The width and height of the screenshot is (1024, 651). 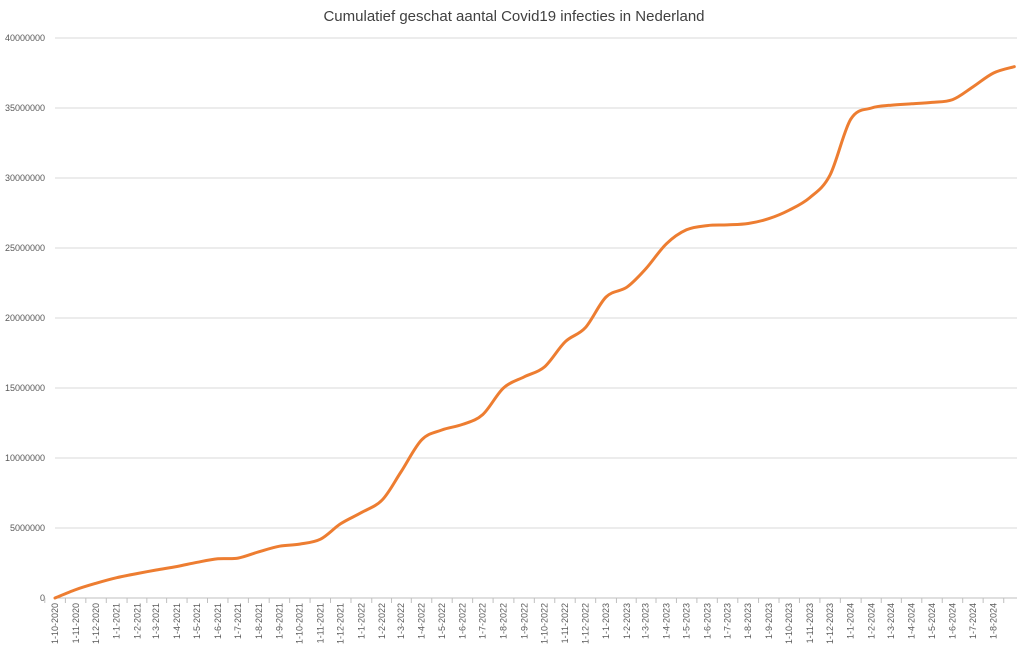 I want to click on x-tick-label: 1-8-2023, so click(x=748, y=621).